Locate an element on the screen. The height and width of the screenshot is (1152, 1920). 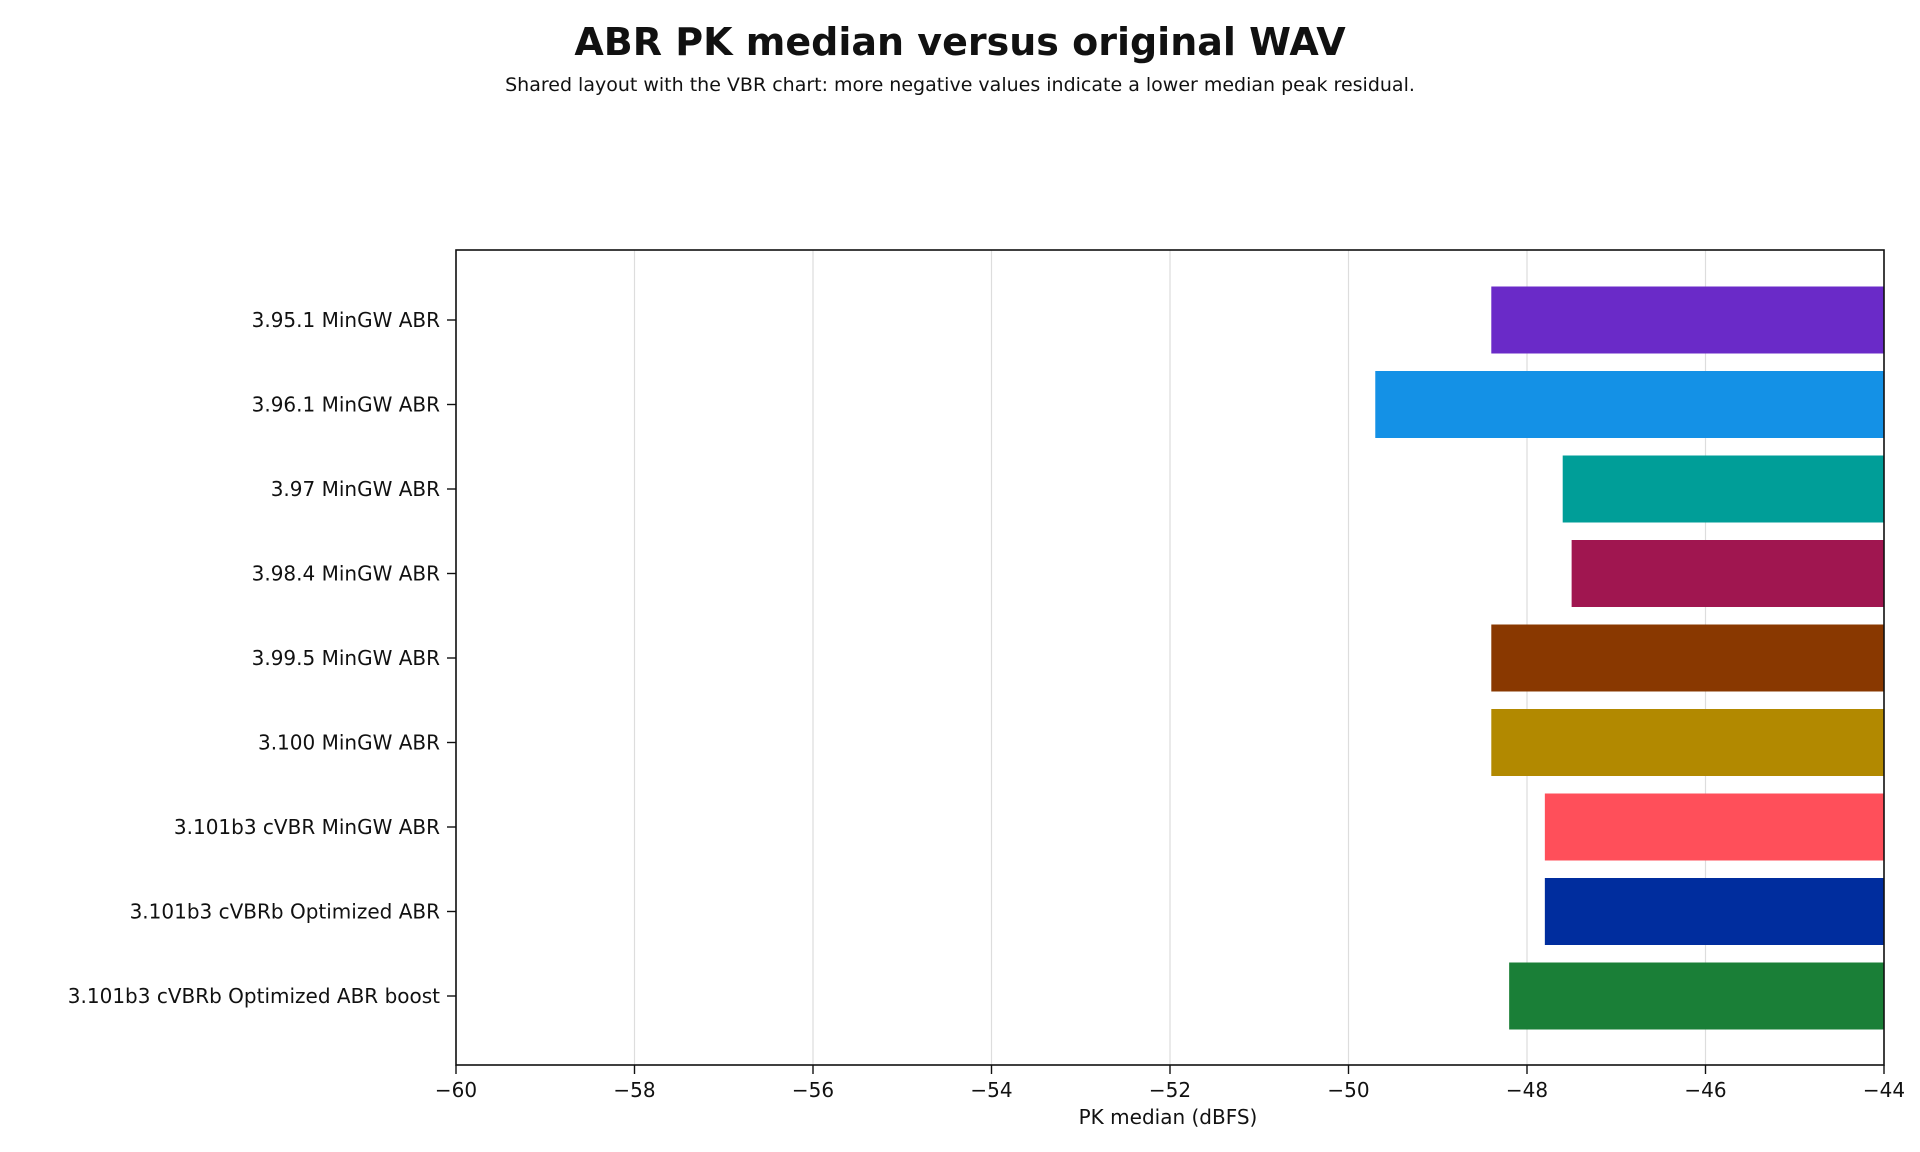
y-tick-label: 3.96.1 MinGW ABR is located at coordinates (346, 405).